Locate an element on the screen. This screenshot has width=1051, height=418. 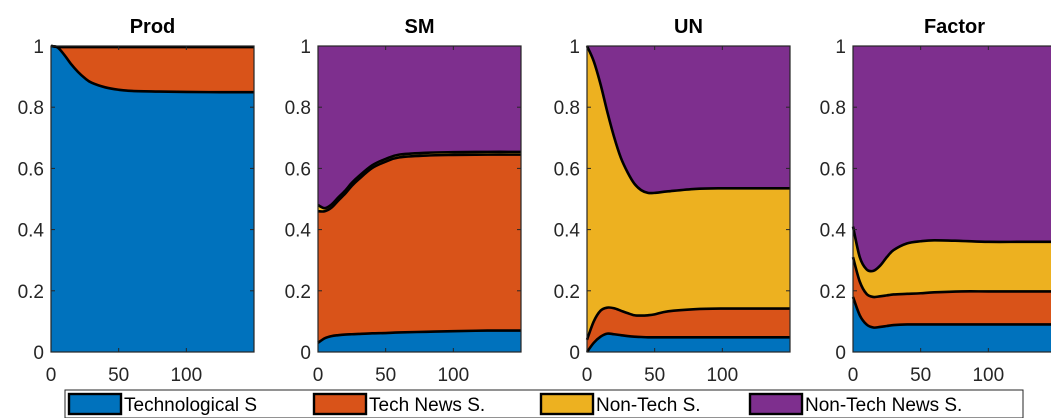
area-factor-nontech is located at coordinates (952, 262).